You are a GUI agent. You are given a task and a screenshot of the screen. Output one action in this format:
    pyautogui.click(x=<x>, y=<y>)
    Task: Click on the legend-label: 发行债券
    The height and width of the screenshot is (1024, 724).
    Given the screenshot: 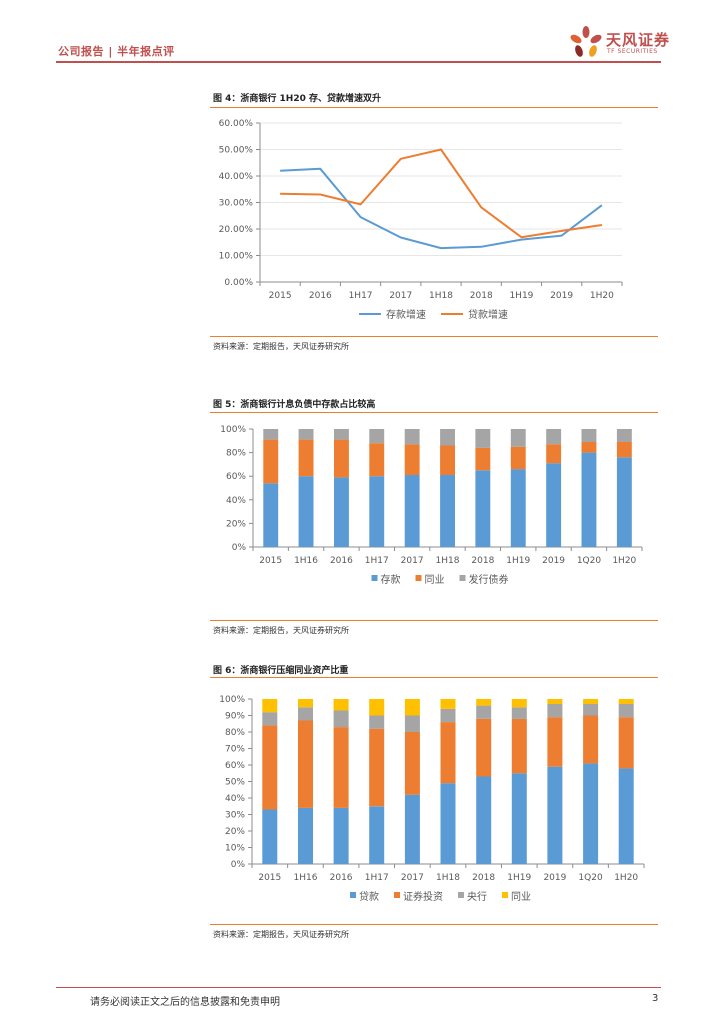 What is the action you would take?
    pyautogui.click(x=489, y=579)
    